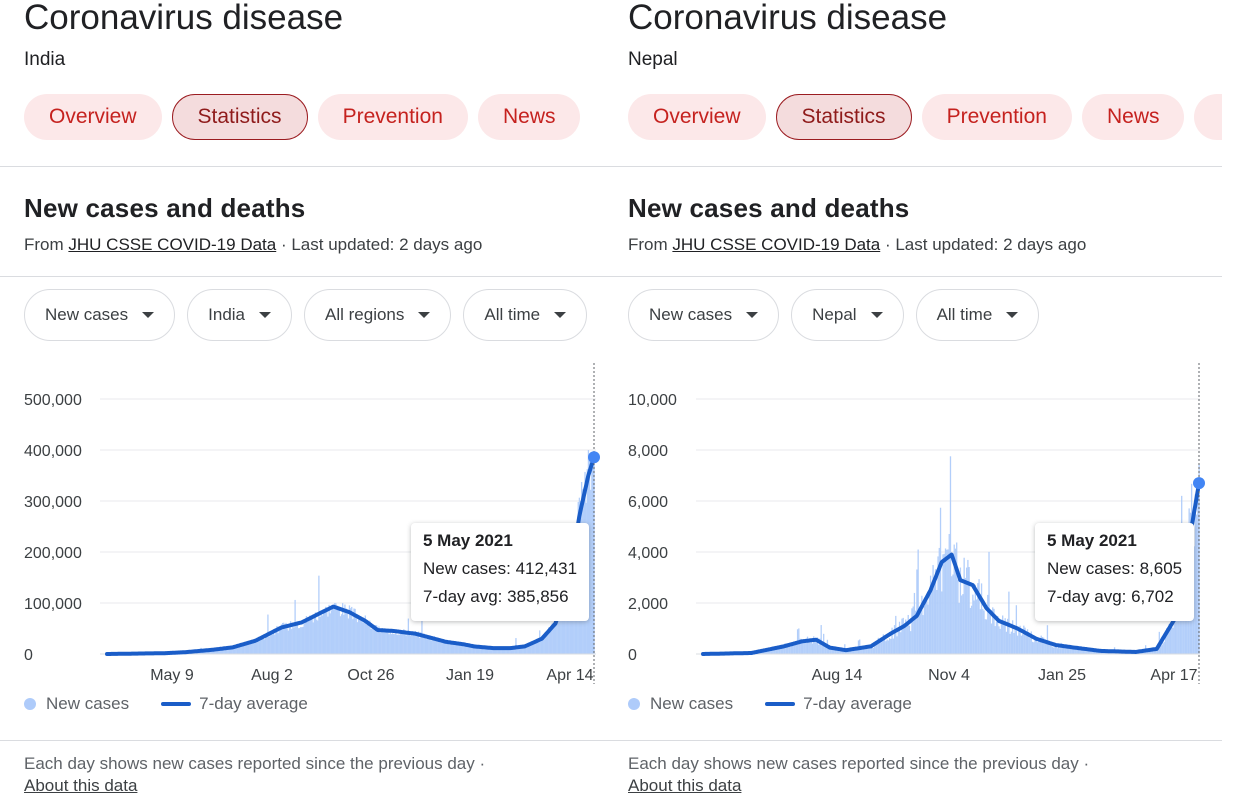 Image resolution: width=1234 pixels, height=800 pixels. I want to click on y-tick-label: 0, so click(28, 655).